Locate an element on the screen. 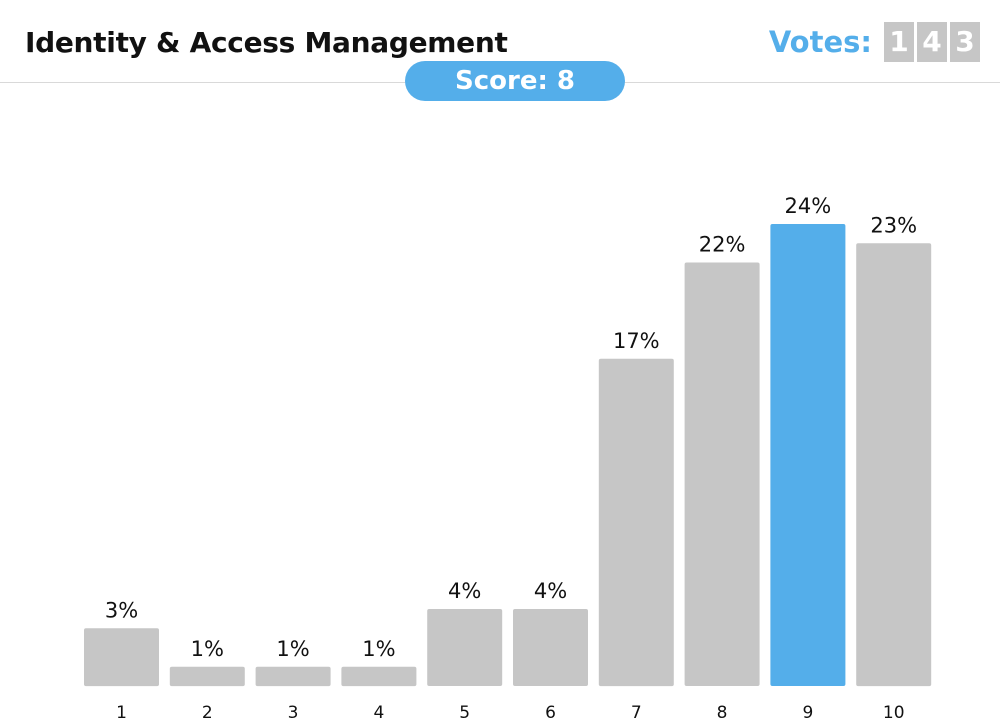  data-label-3: 1% is located at coordinates (292, 649).